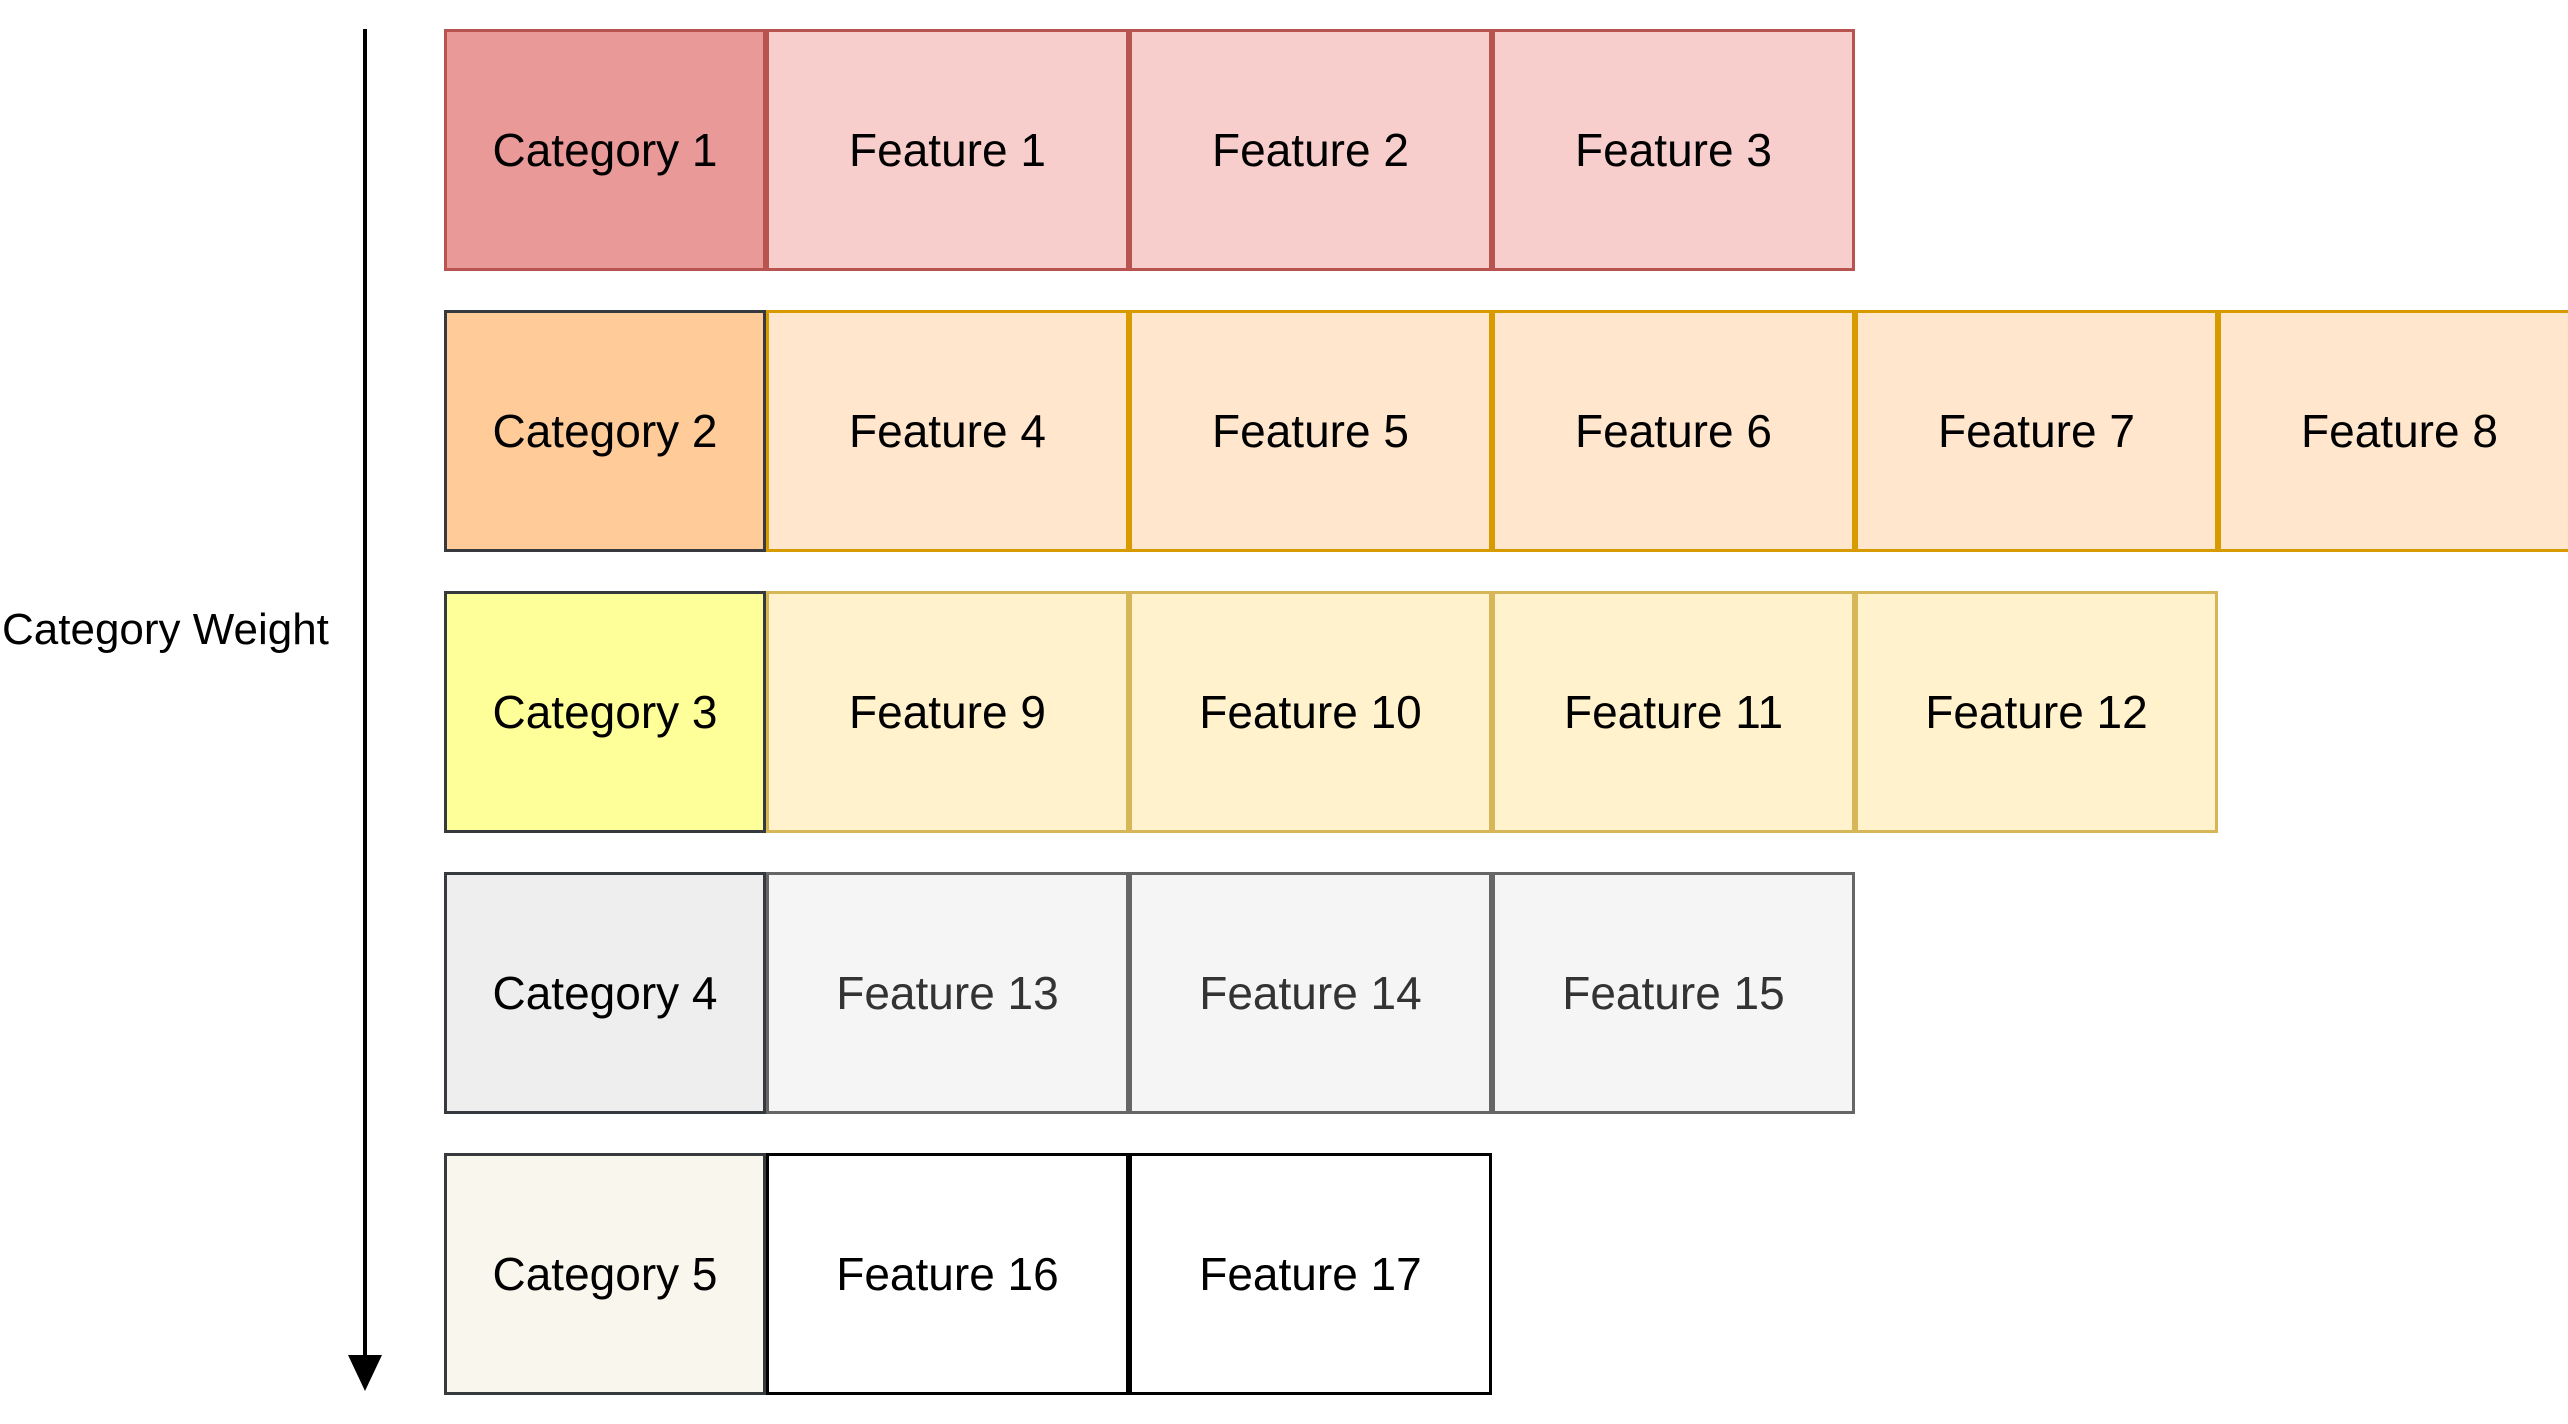 Image resolution: width=2568 pixels, height=1424 pixels. Describe the element at coordinates (1673, 150) in the screenshot. I see `feature-box: Feature 3` at that location.